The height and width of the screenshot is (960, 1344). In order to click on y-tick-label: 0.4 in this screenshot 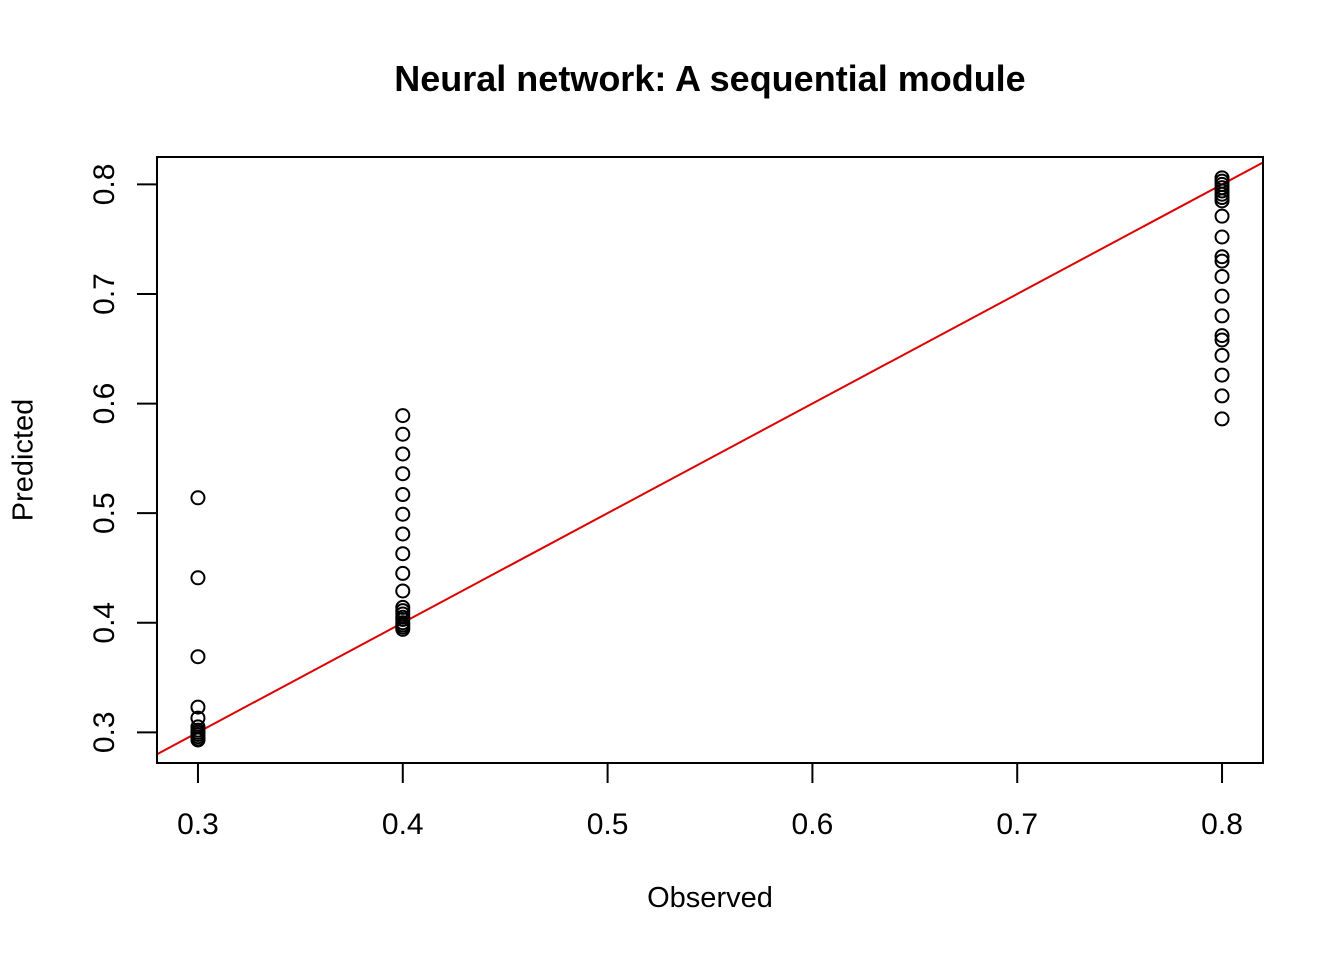, I will do `click(104, 623)`.